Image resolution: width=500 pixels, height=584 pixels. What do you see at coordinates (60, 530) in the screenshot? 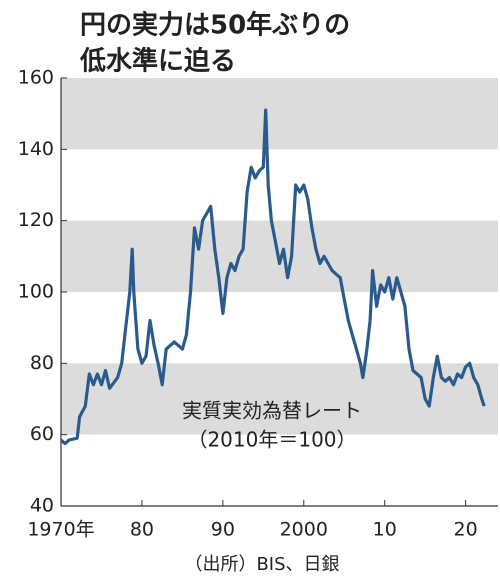
I see `x-tick-label: 1970年` at bounding box center [60, 530].